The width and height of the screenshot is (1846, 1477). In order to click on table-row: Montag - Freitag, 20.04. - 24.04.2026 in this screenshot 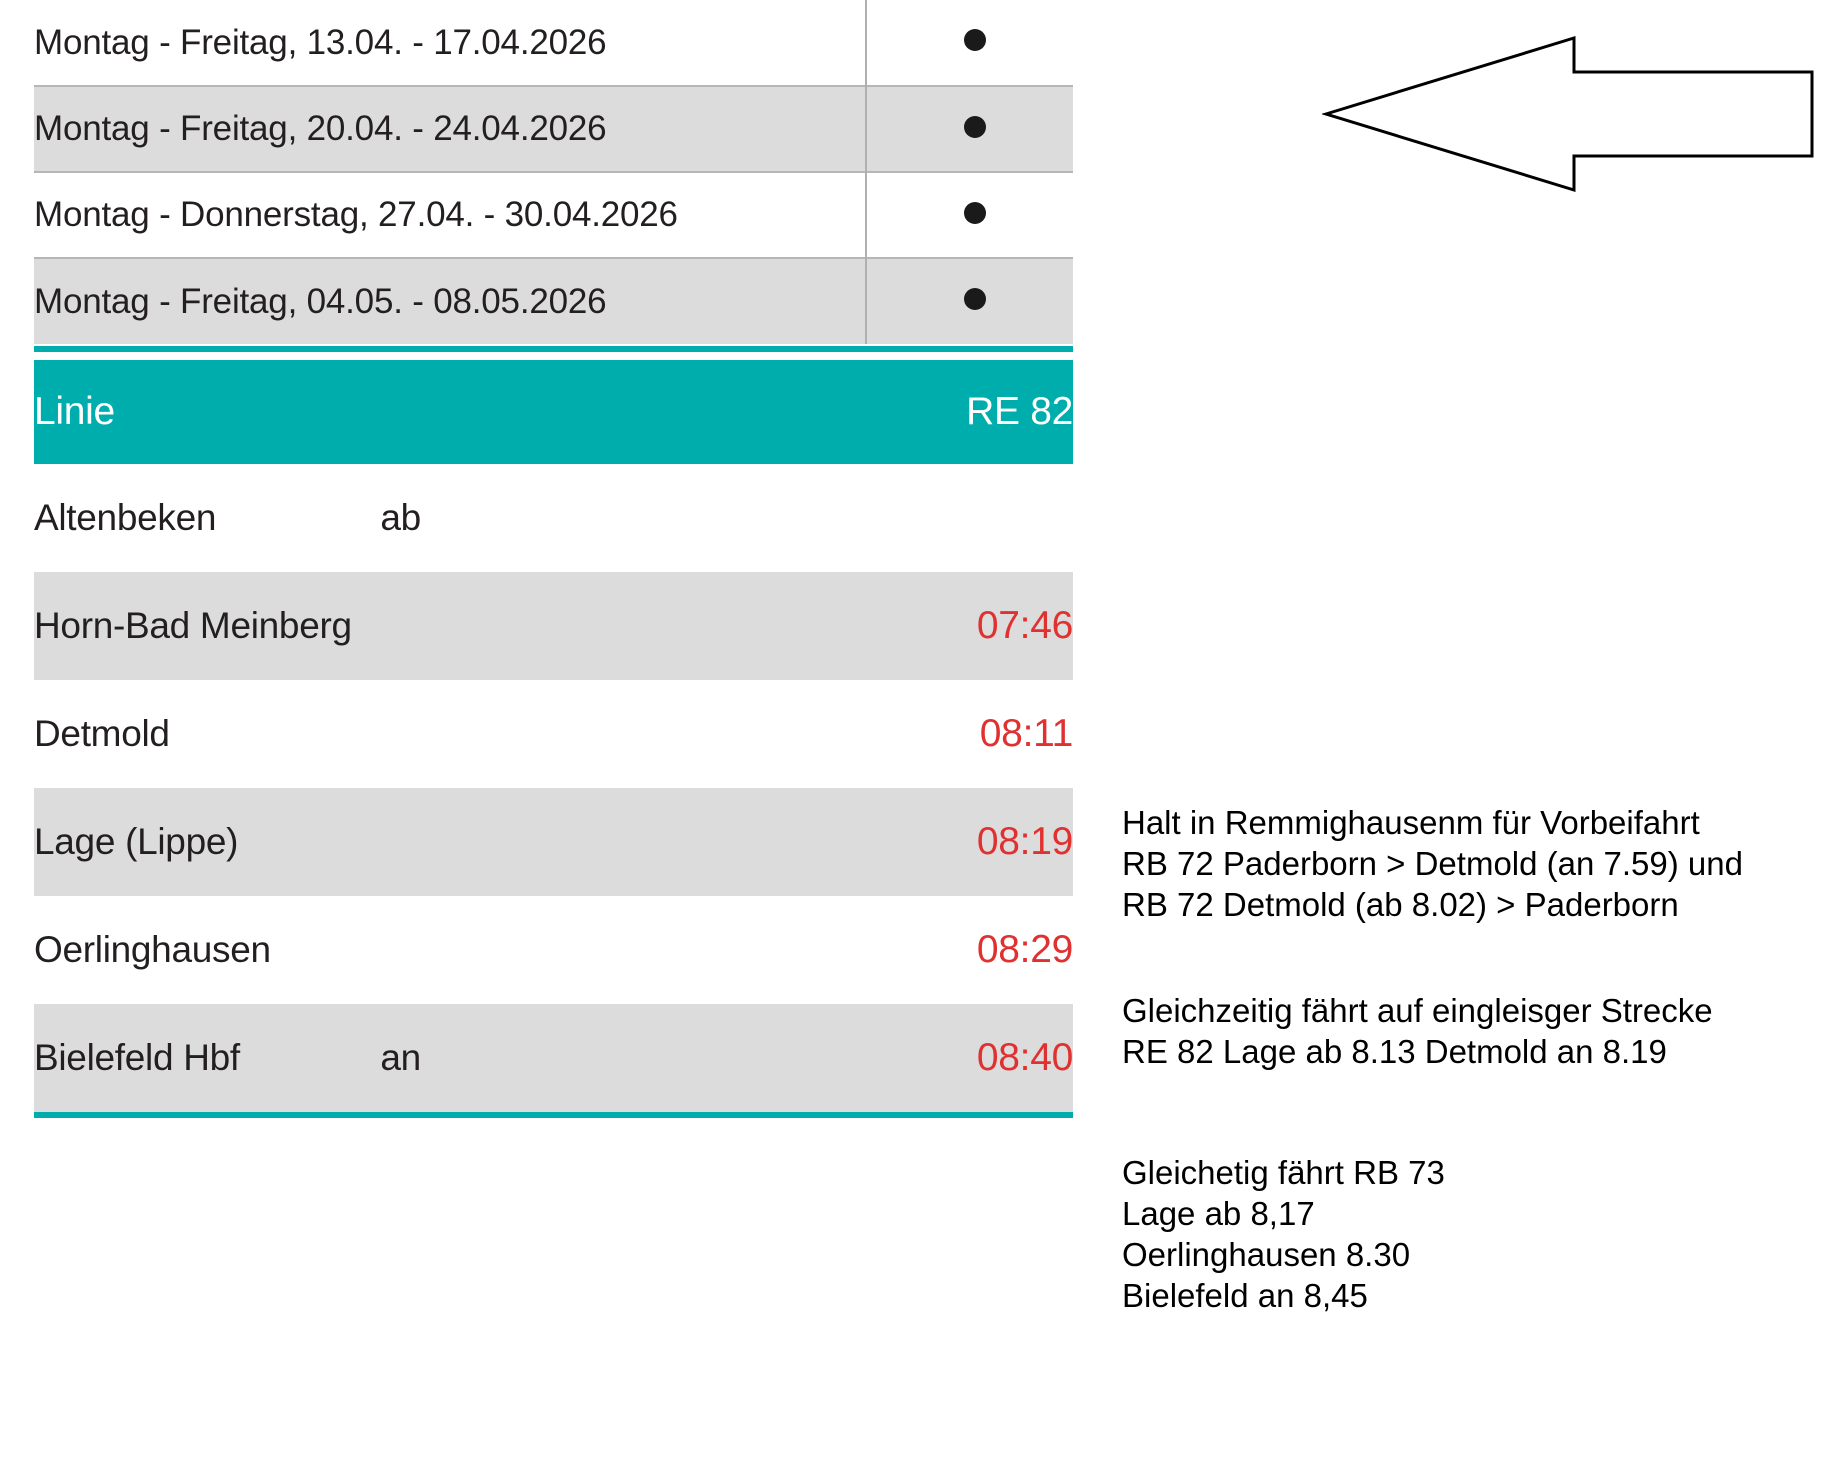, I will do `click(553, 128)`.